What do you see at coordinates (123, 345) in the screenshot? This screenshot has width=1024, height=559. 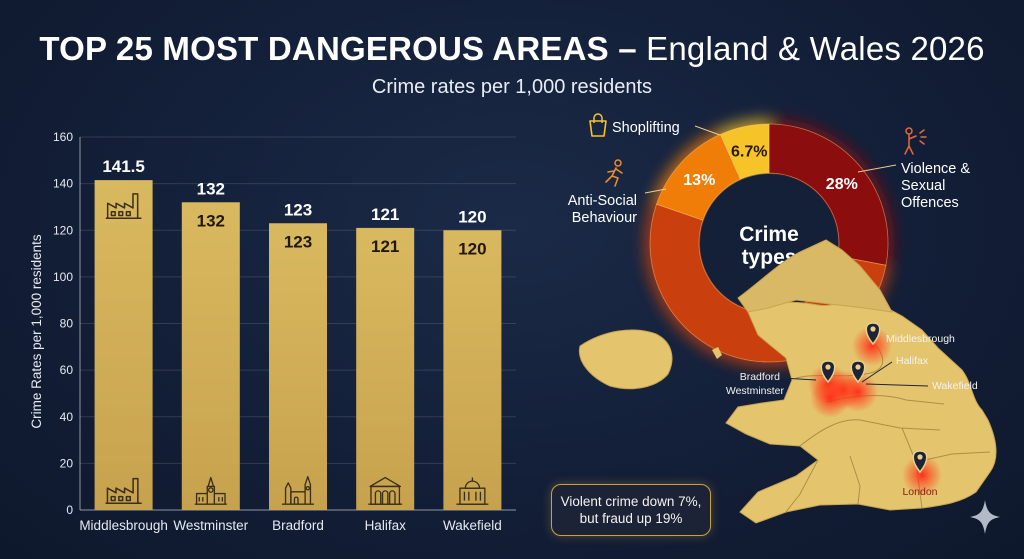 I see `bar-middlesbrough` at bounding box center [123, 345].